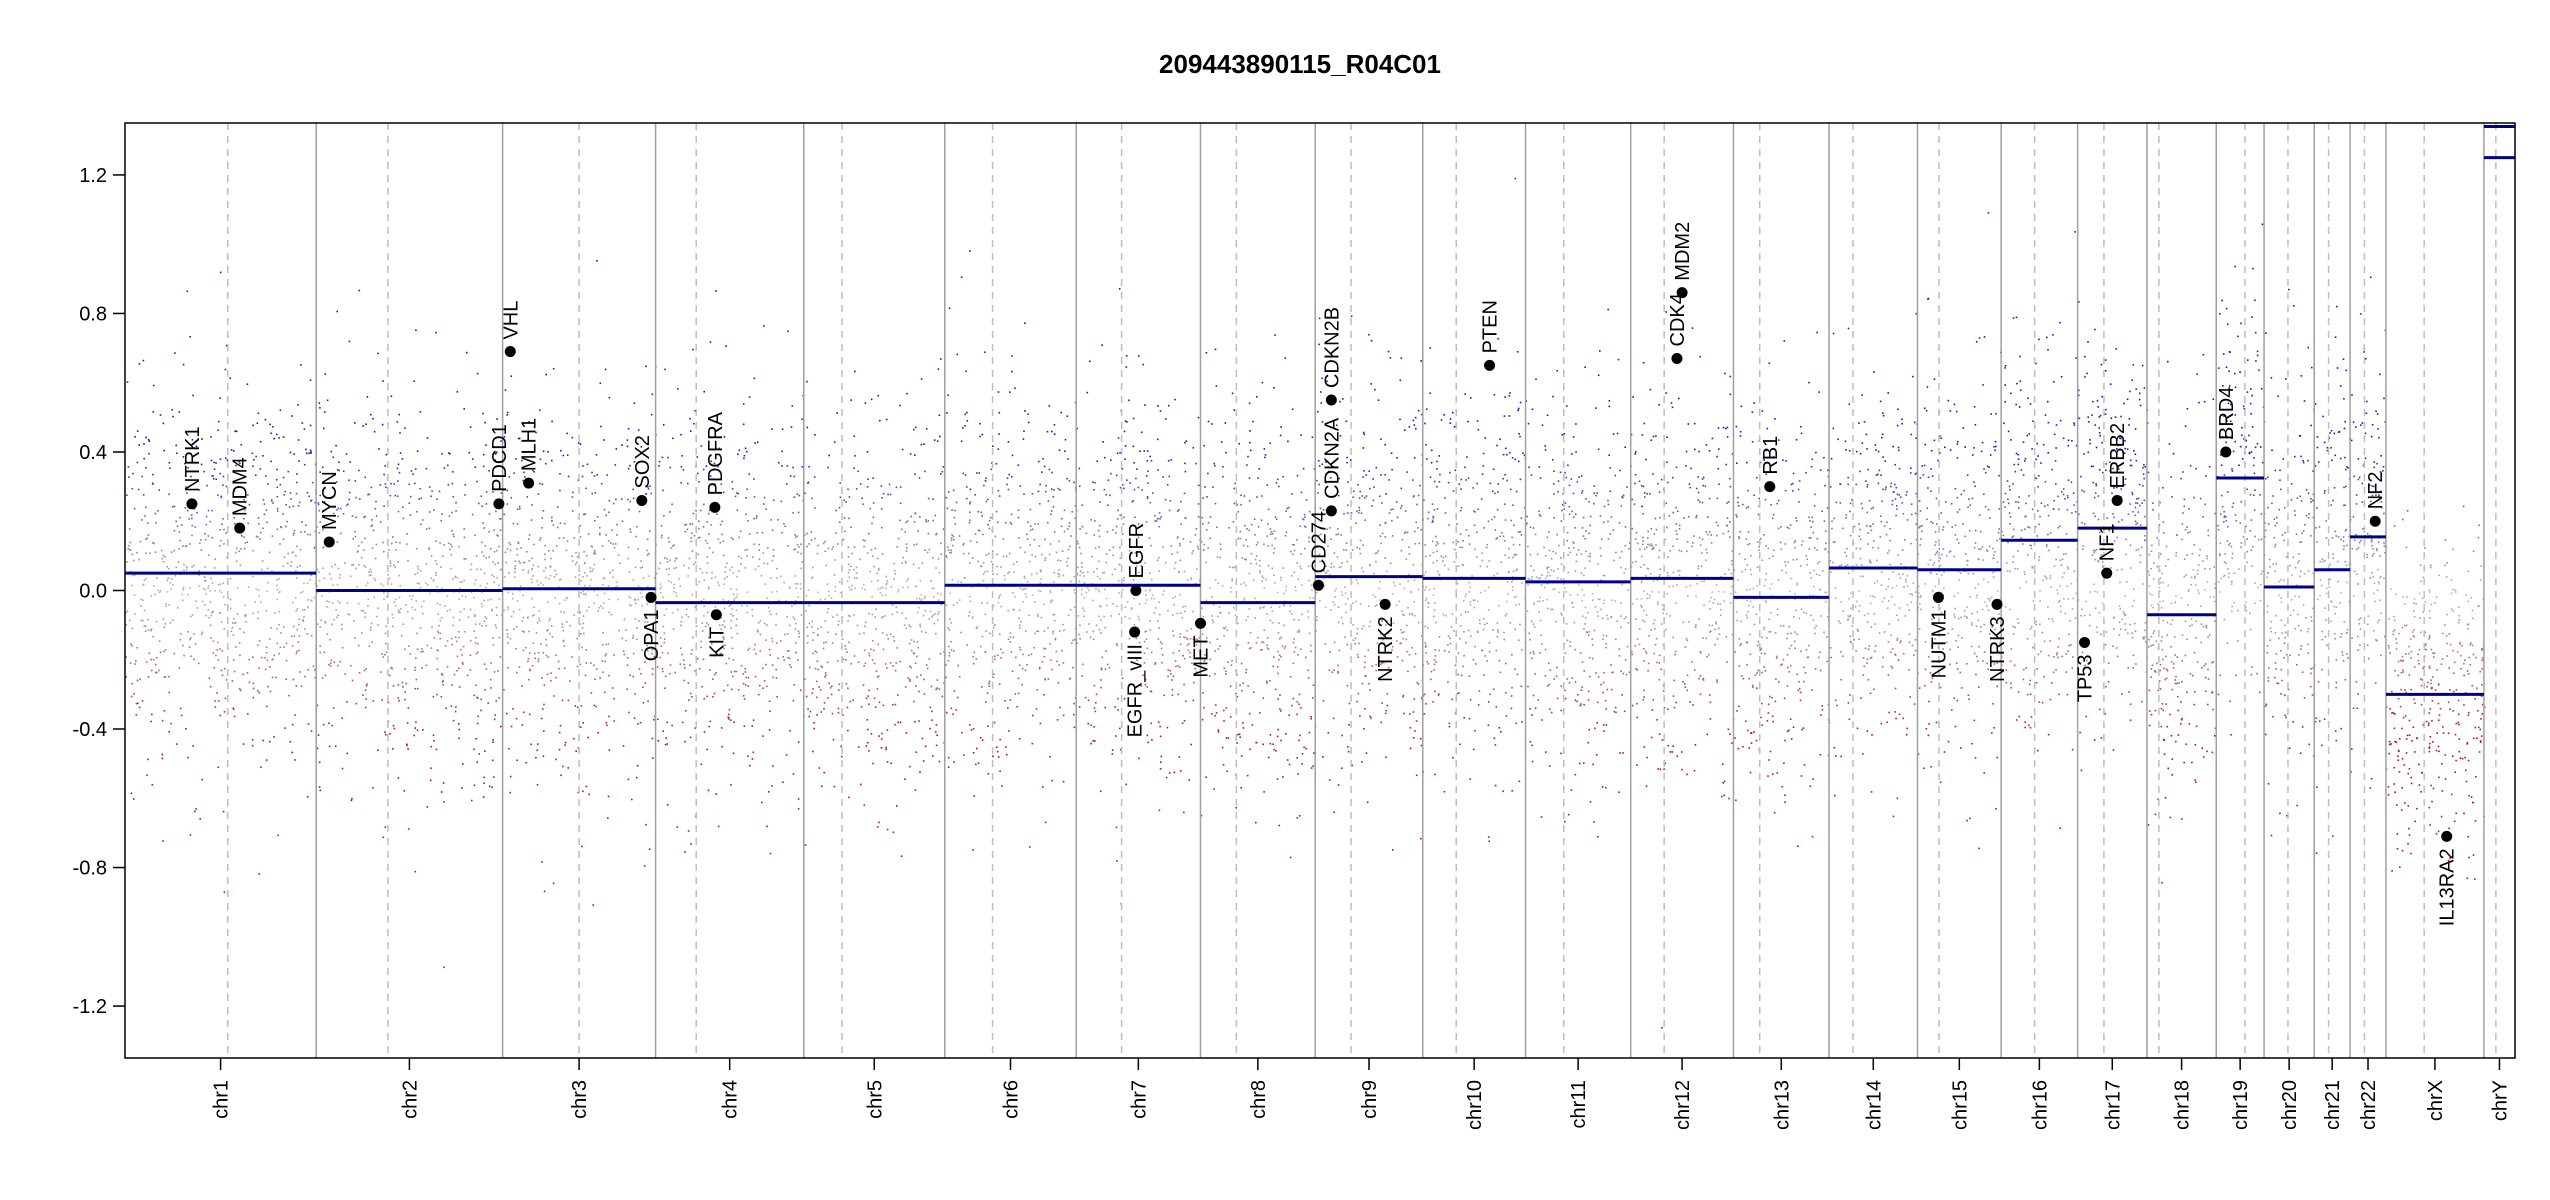 This screenshot has height=1200, width=2550. I want to click on chromosome-label: chr13, so click(1782, 1105).